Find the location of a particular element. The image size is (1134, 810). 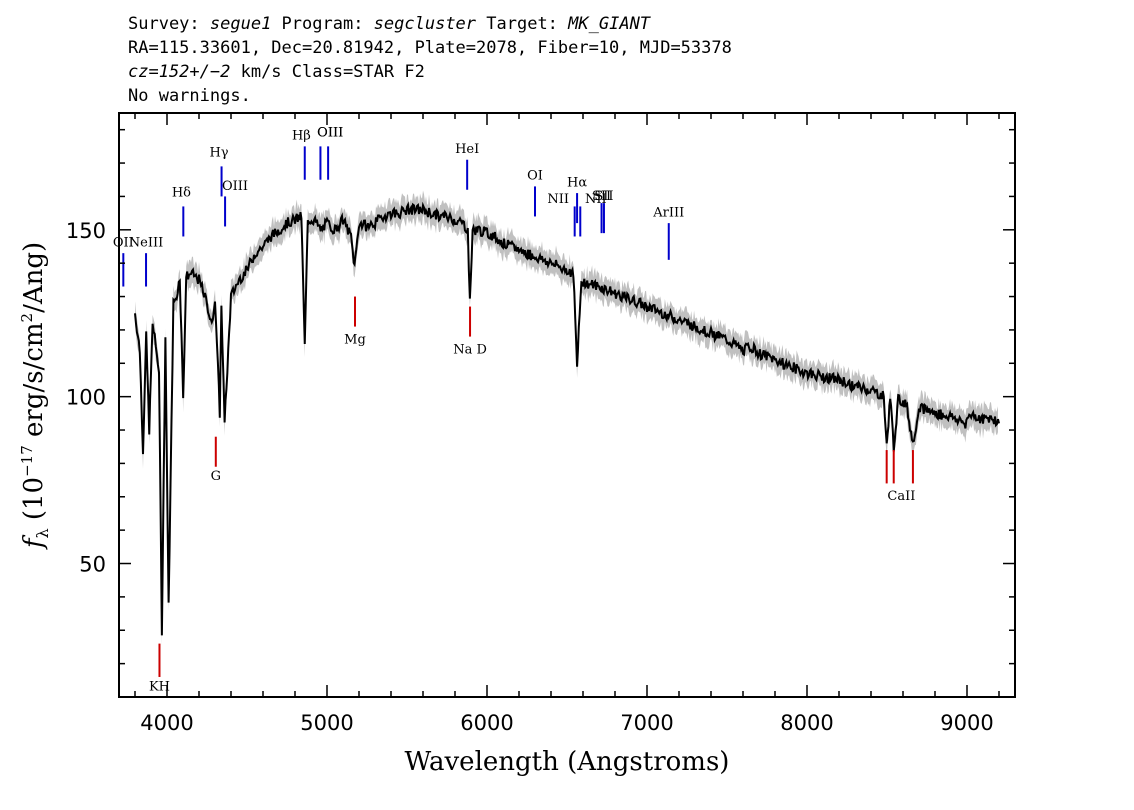

x-tick-label: 6000 is located at coordinates (486, 723).